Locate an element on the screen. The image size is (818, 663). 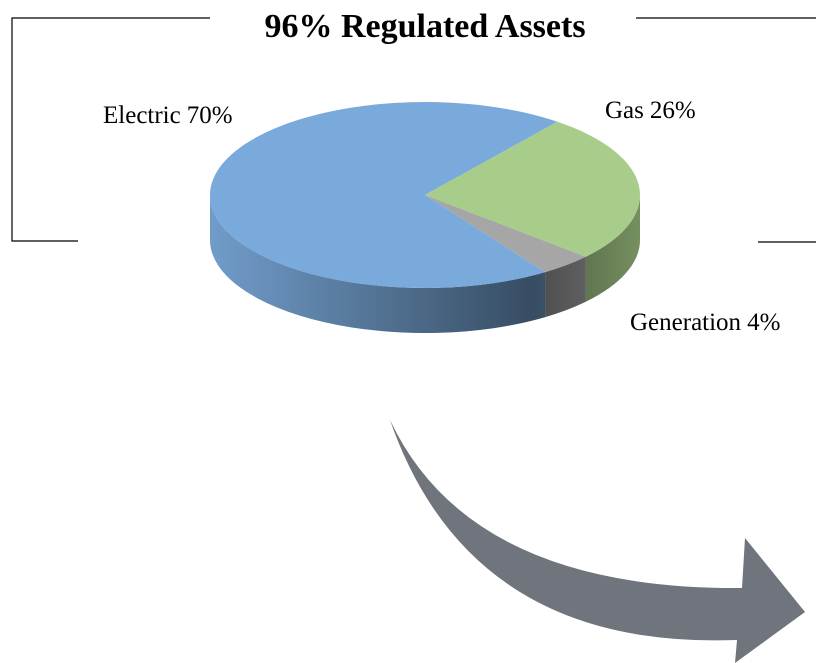
slice-label: Generation 4% is located at coordinates (705, 322).